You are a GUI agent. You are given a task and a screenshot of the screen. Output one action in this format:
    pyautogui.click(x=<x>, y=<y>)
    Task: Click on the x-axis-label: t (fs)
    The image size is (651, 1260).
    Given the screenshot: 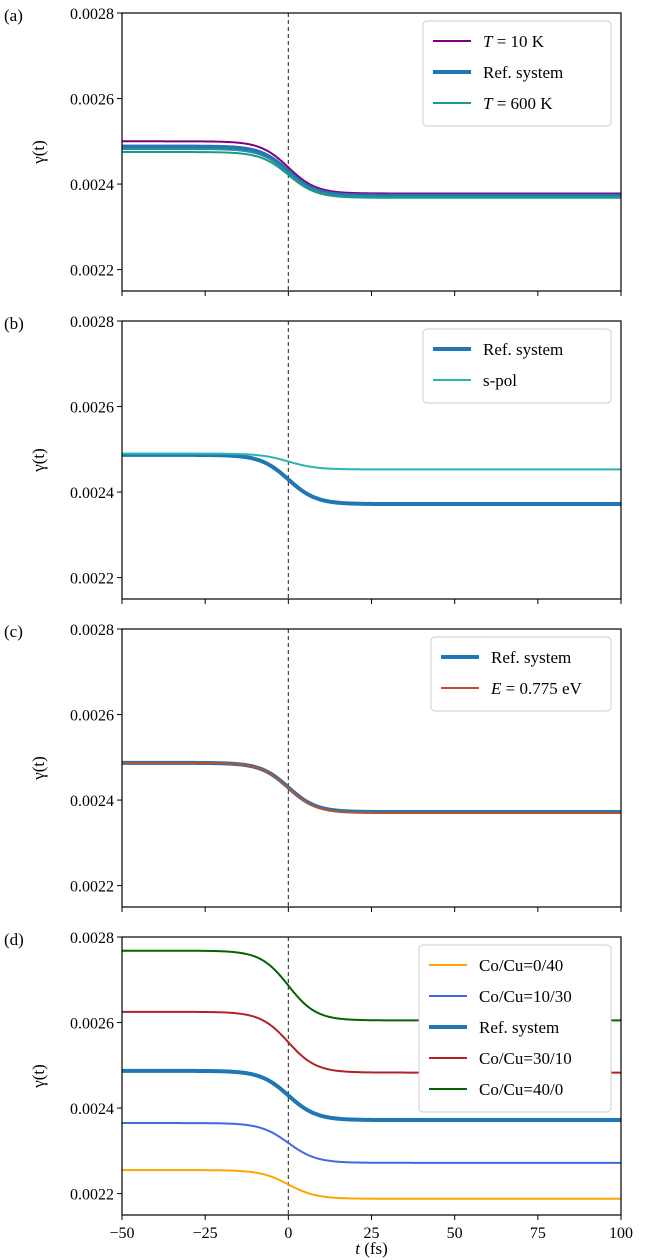 What is the action you would take?
    pyautogui.click(x=371, y=1248)
    